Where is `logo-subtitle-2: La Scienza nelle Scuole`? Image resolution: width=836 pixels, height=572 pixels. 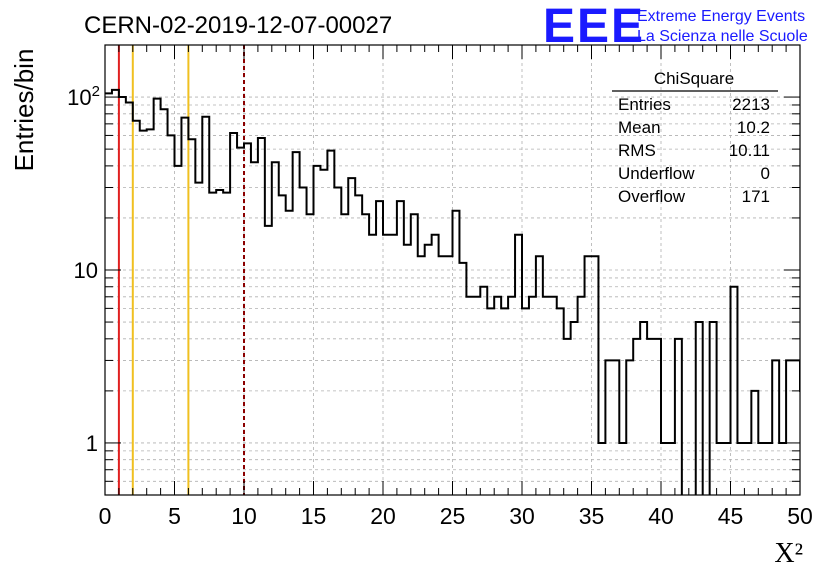 logo-subtitle-2: La Scienza nelle Scuole is located at coordinates (722, 36).